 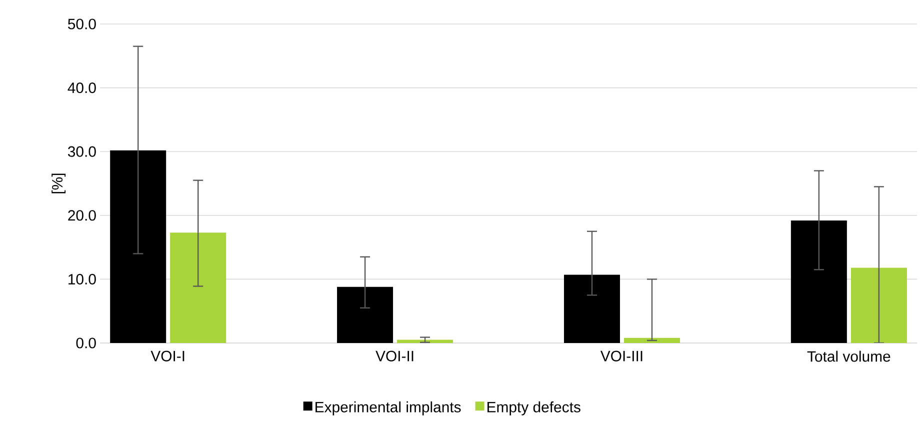 What do you see at coordinates (82, 88) in the screenshot?
I see `y-tick-label: 40.0` at bounding box center [82, 88].